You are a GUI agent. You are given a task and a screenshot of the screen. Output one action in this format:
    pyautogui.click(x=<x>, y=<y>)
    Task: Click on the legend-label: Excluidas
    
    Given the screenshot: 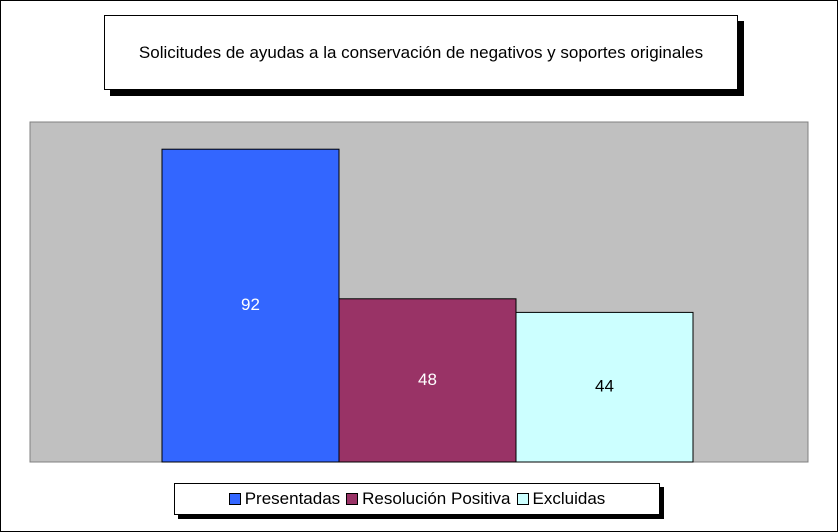 What is the action you would take?
    pyautogui.click(x=569, y=498)
    